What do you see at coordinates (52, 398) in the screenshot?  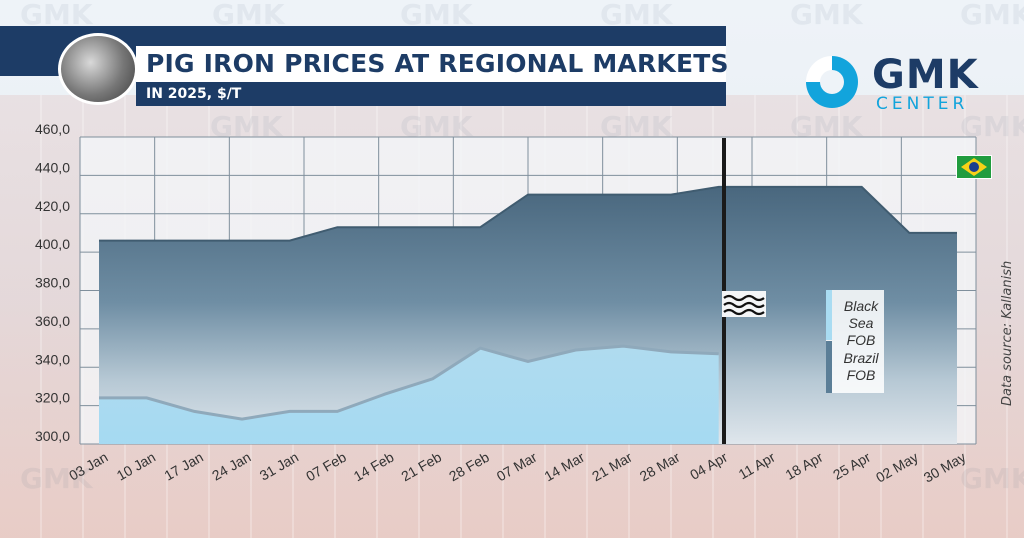 I see `y-tick-label: 320,0` at bounding box center [52, 398].